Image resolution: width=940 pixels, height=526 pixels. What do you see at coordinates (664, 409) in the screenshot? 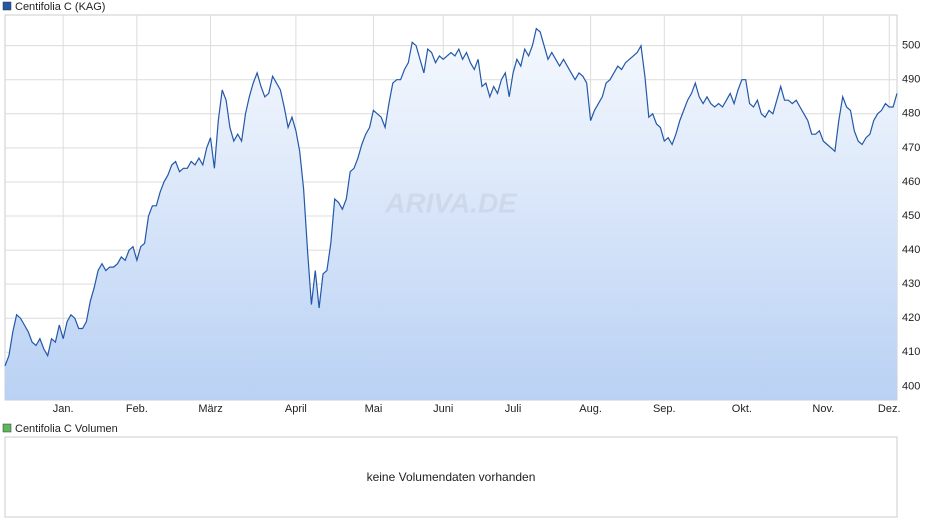
I see `x-tick-label: Sep.` at bounding box center [664, 409].